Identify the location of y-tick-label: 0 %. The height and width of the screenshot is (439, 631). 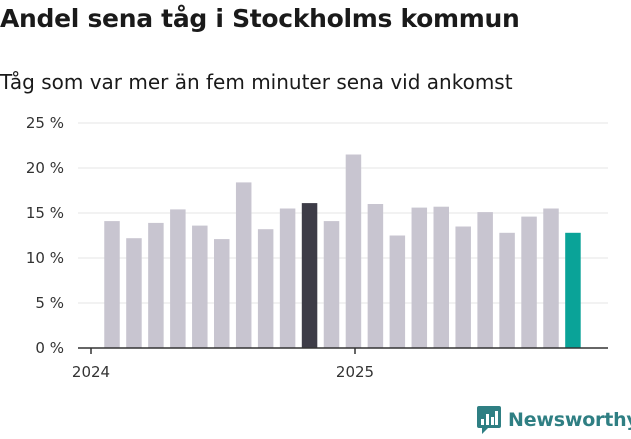
(49, 348).